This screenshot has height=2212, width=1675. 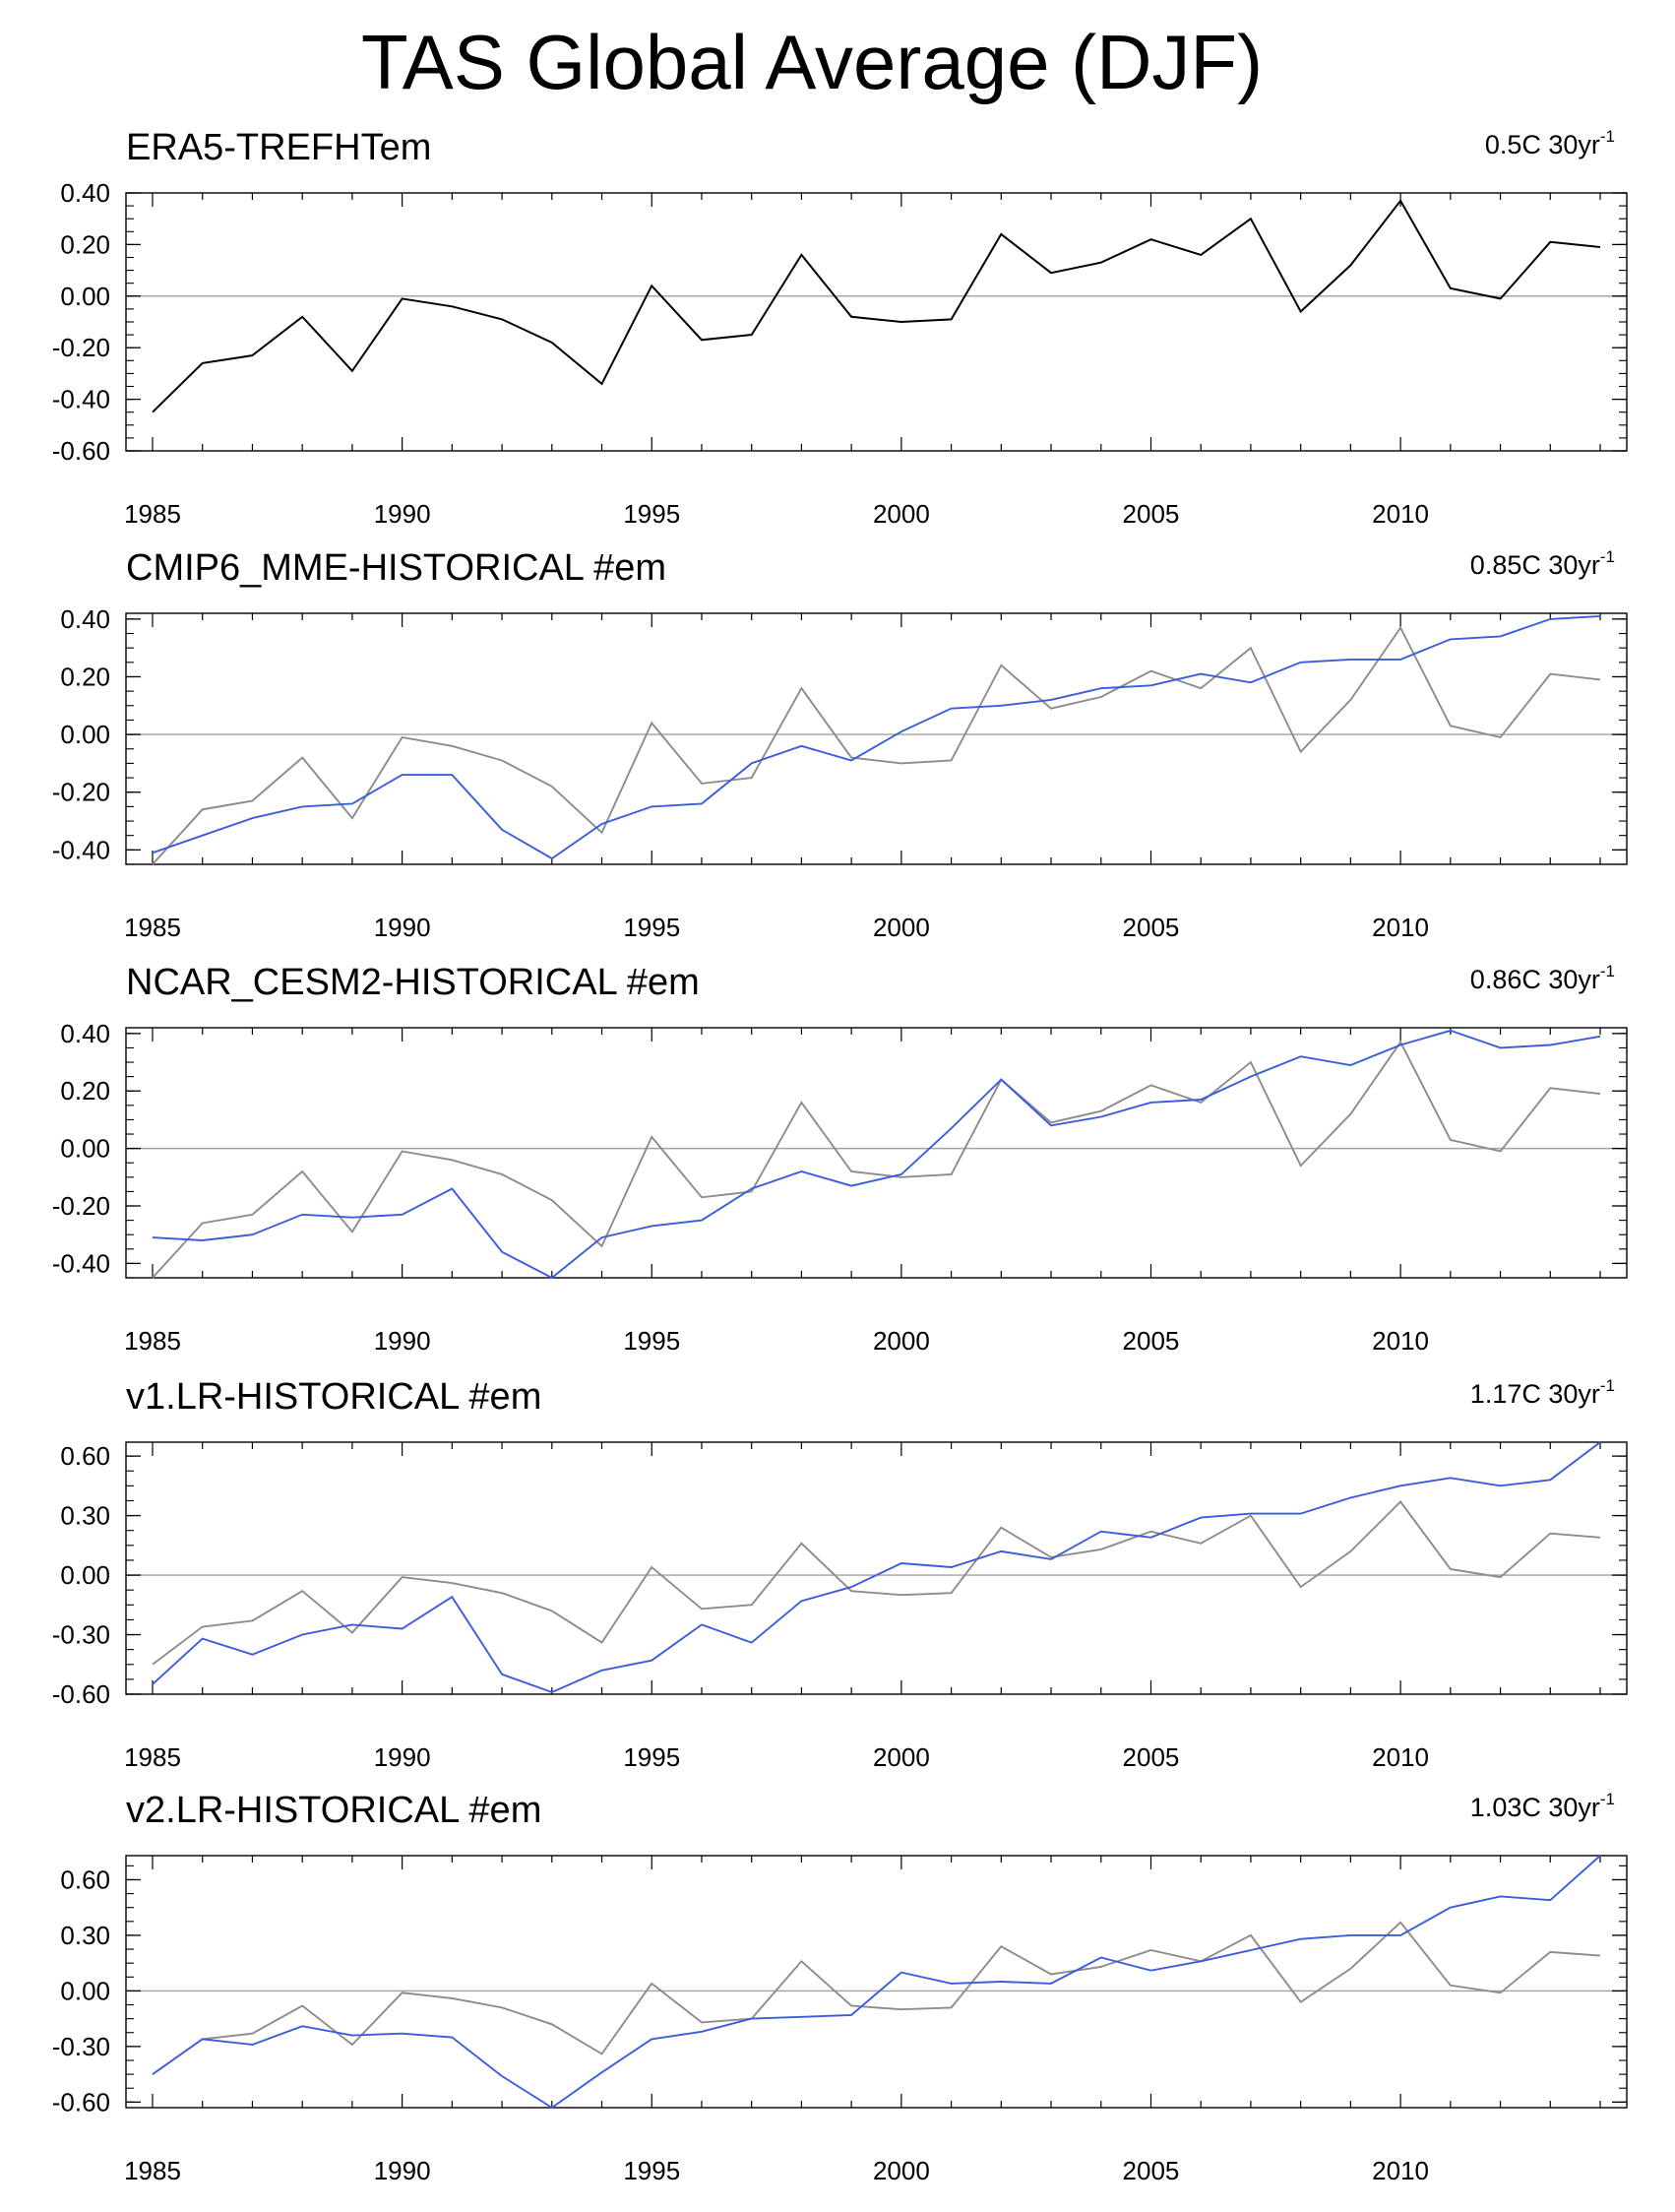 I want to click on series-line-v1-lr, so click(x=876, y=1568).